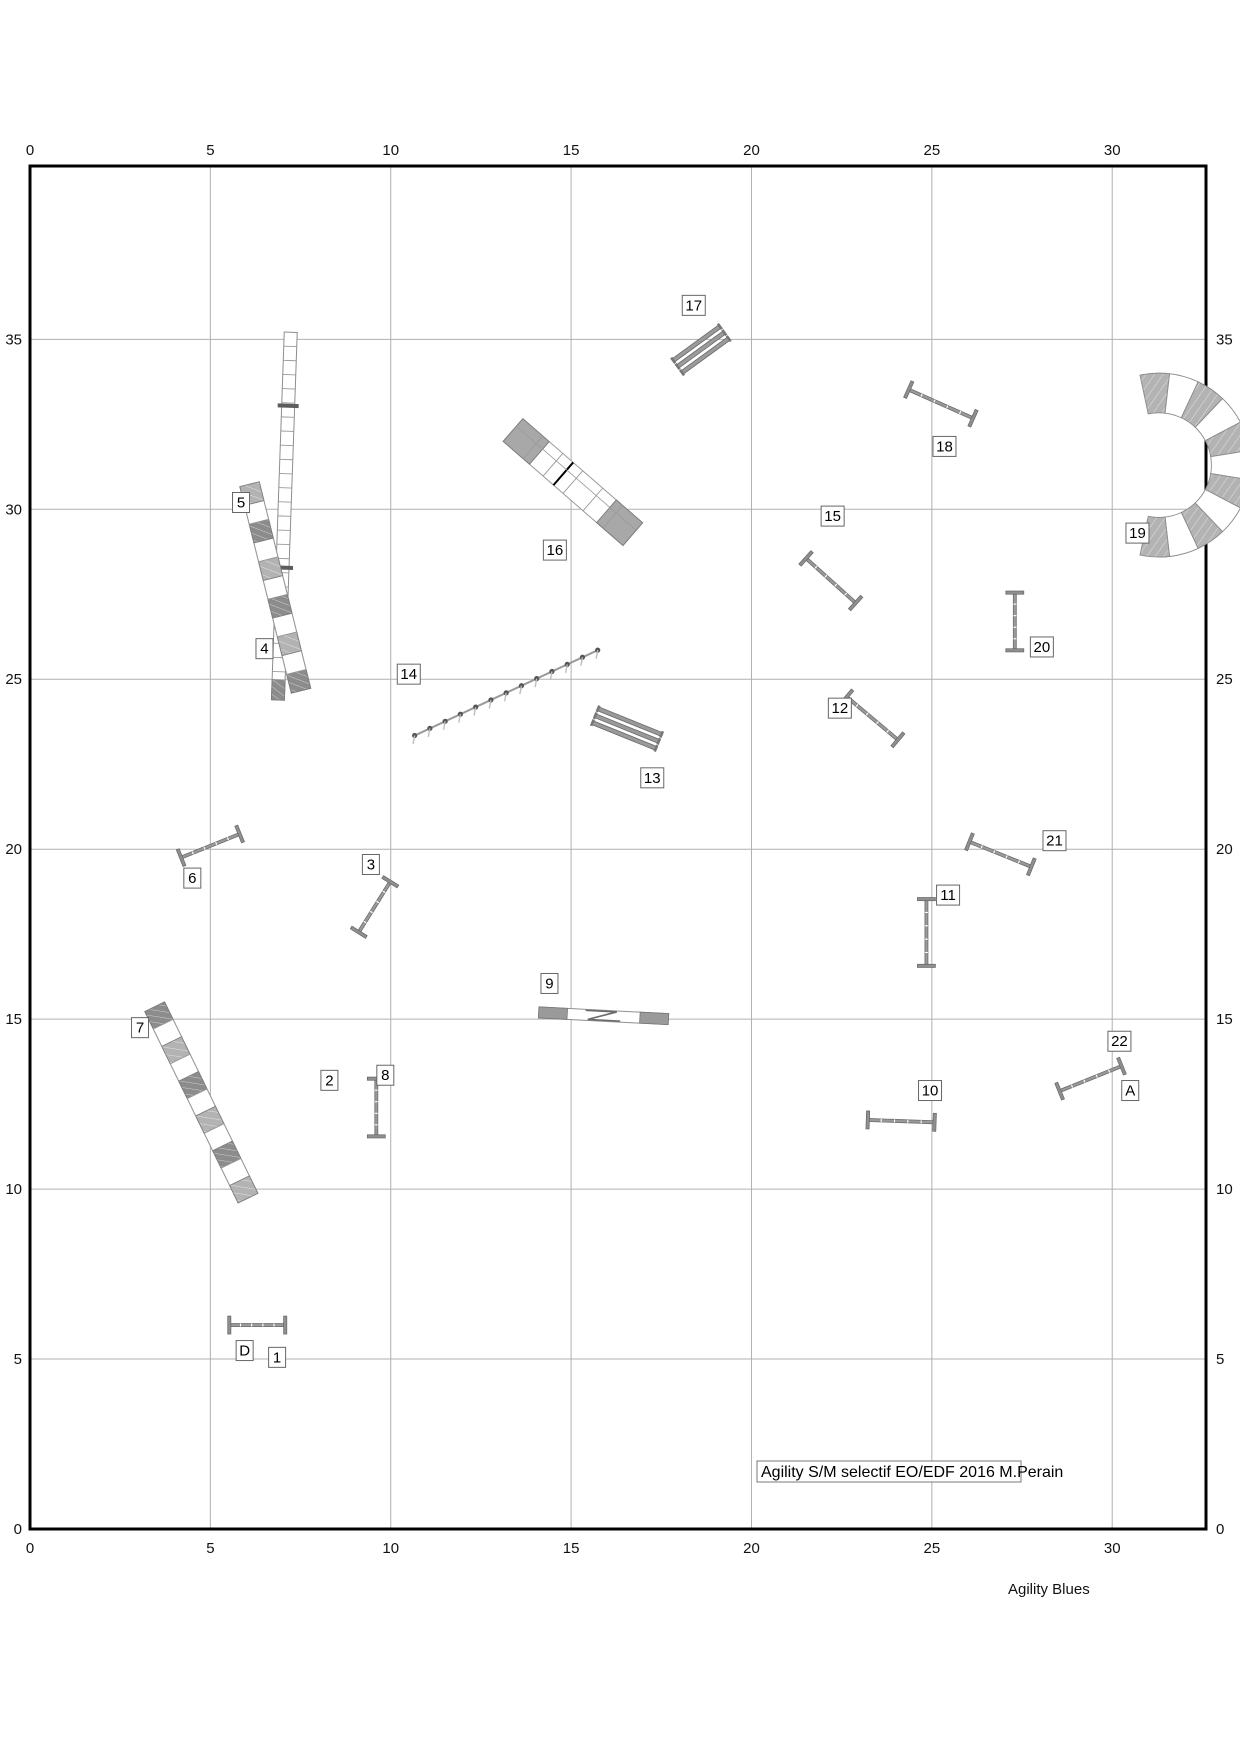 This screenshot has height=1755, width=1240. I want to click on obstacle-label-text: 2, so click(329, 1080).